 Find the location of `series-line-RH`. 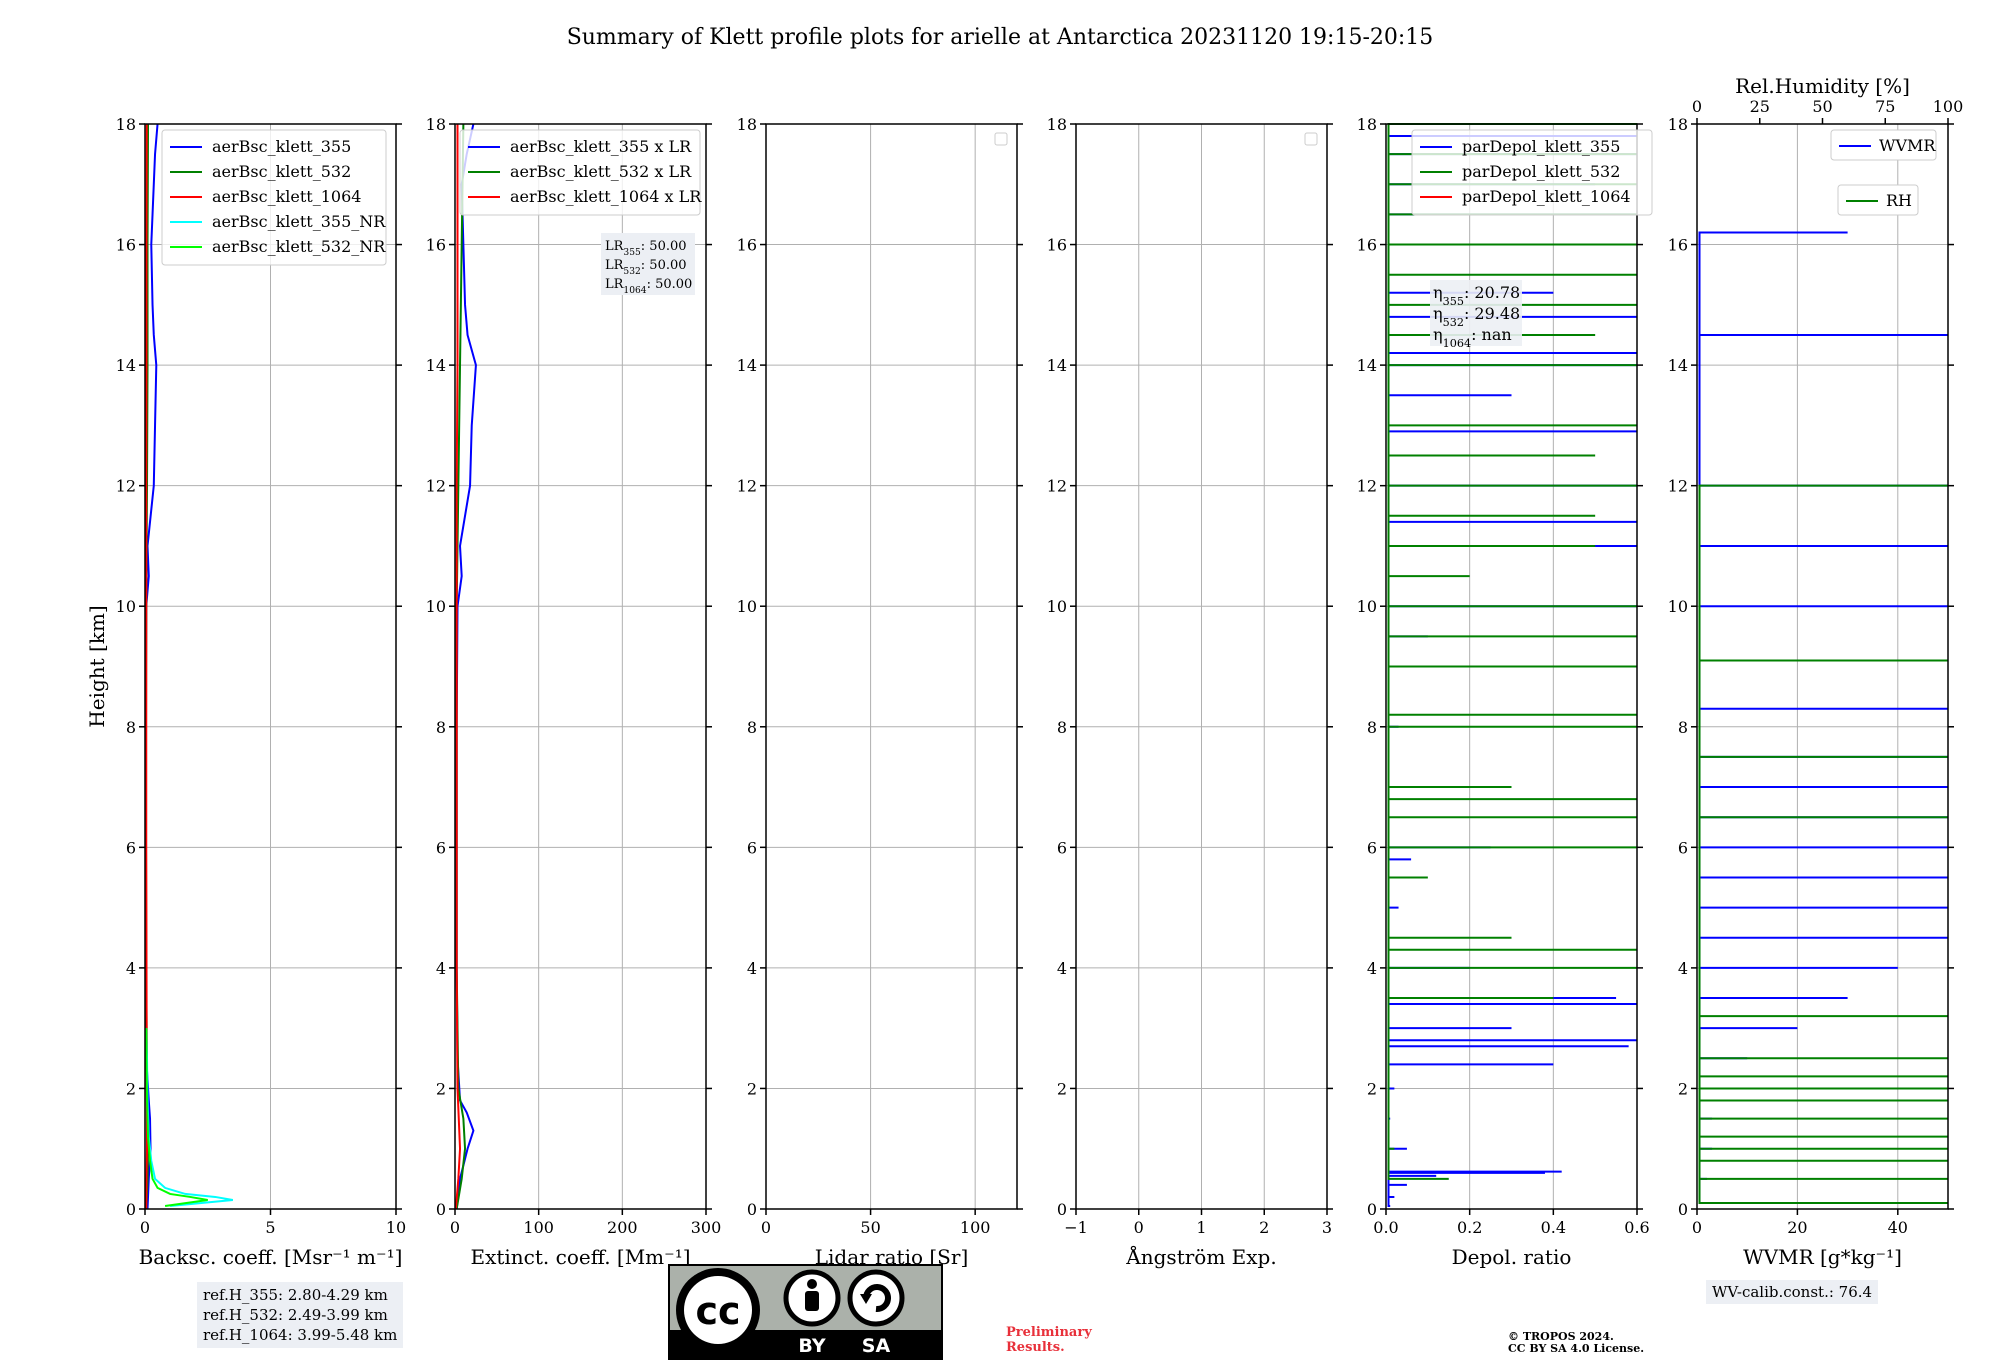

series-line-RH is located at coordinates (1823, 844).